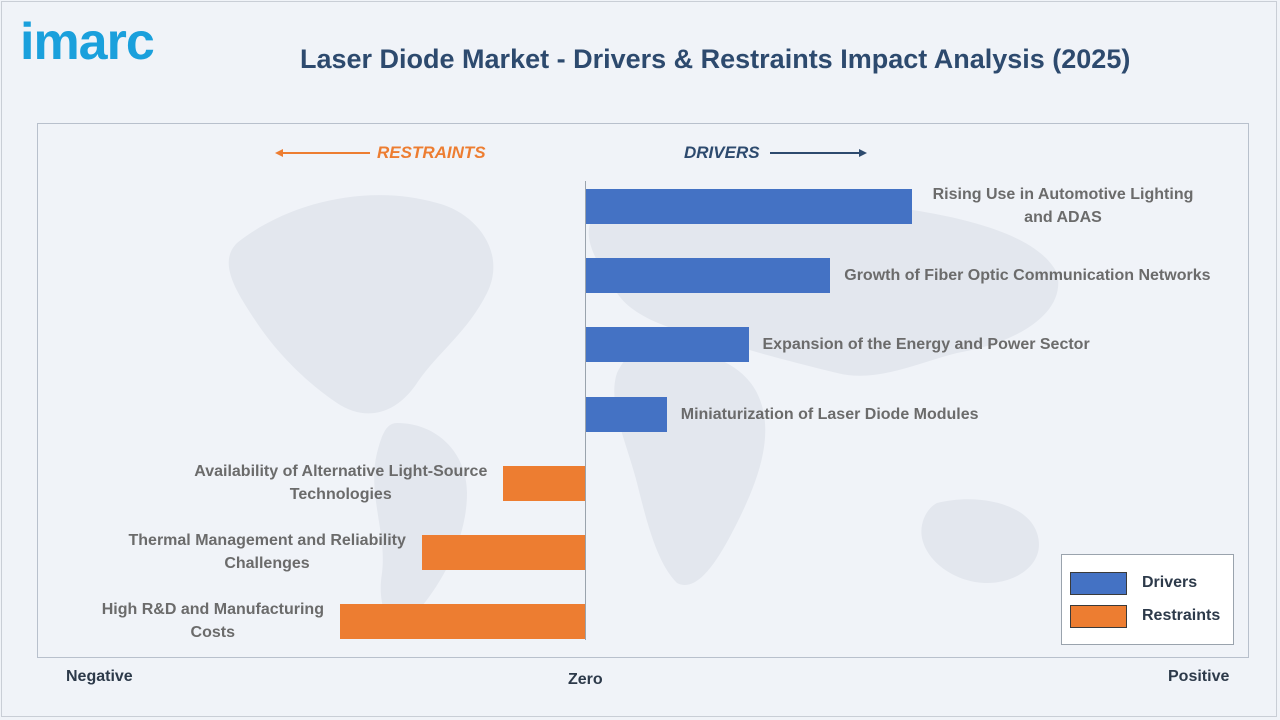  Describe the element at coordinates (585, 410) in the screenshot. I see `zero-axis-line` at that location.